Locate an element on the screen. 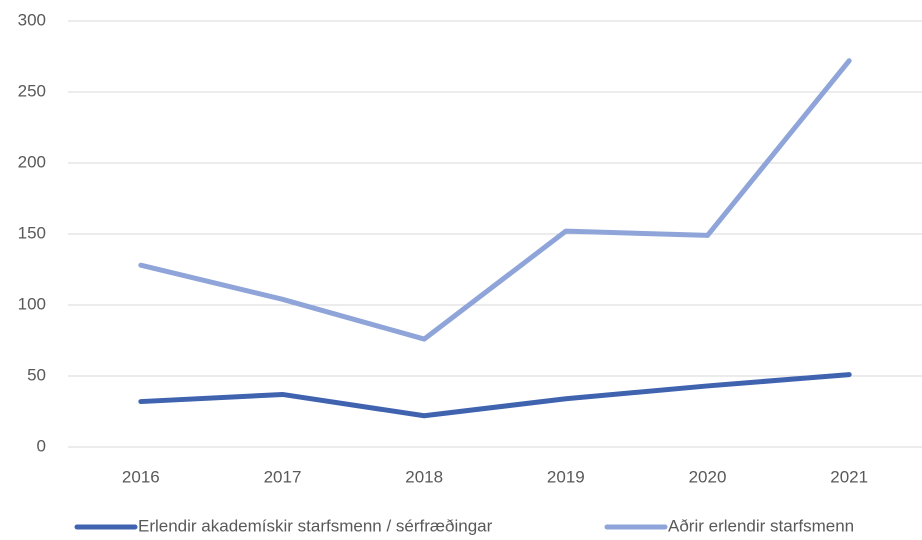 Image resolution: width=922 pixels, height=540 pixels. series-line is located at coordinates (495, 395).